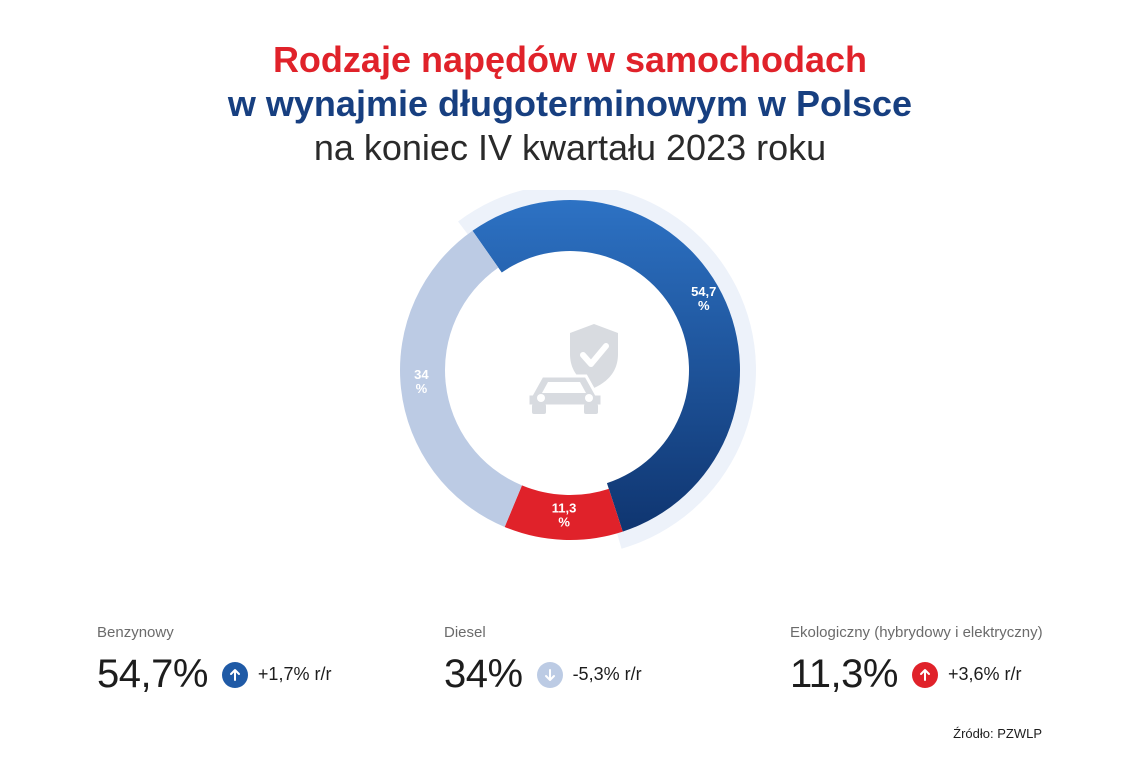  Describe the element at coordinates (703, 298) in the screenshot. I see `slice-label: 54,7%` at that location.